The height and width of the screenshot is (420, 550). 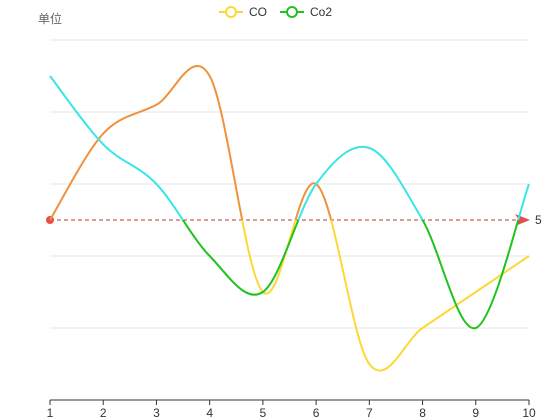 What do you see at coordinates (291, 409) in the screenshot?
I see `x-axis: 1 2 3 4 5 6 7 8 9 10` at bounding box center [291, 409].